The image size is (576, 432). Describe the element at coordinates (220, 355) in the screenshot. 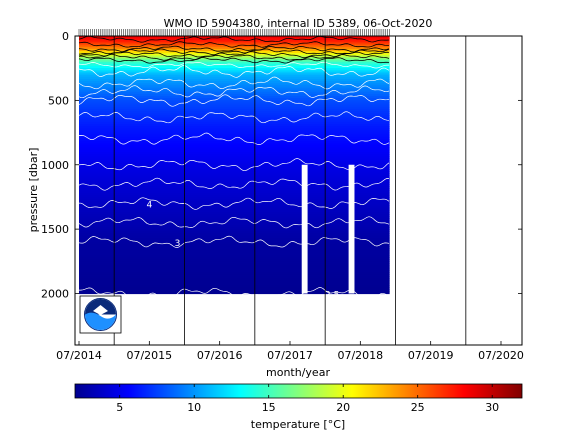

I see `x-tick-label: 07/2016` at that location.